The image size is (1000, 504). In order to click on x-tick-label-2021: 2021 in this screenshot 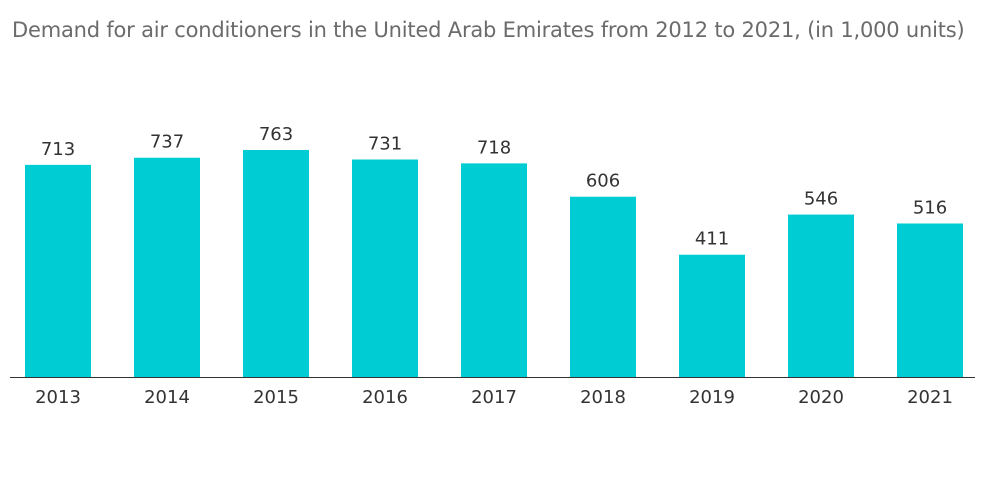, I will do `click(930, 397)`.